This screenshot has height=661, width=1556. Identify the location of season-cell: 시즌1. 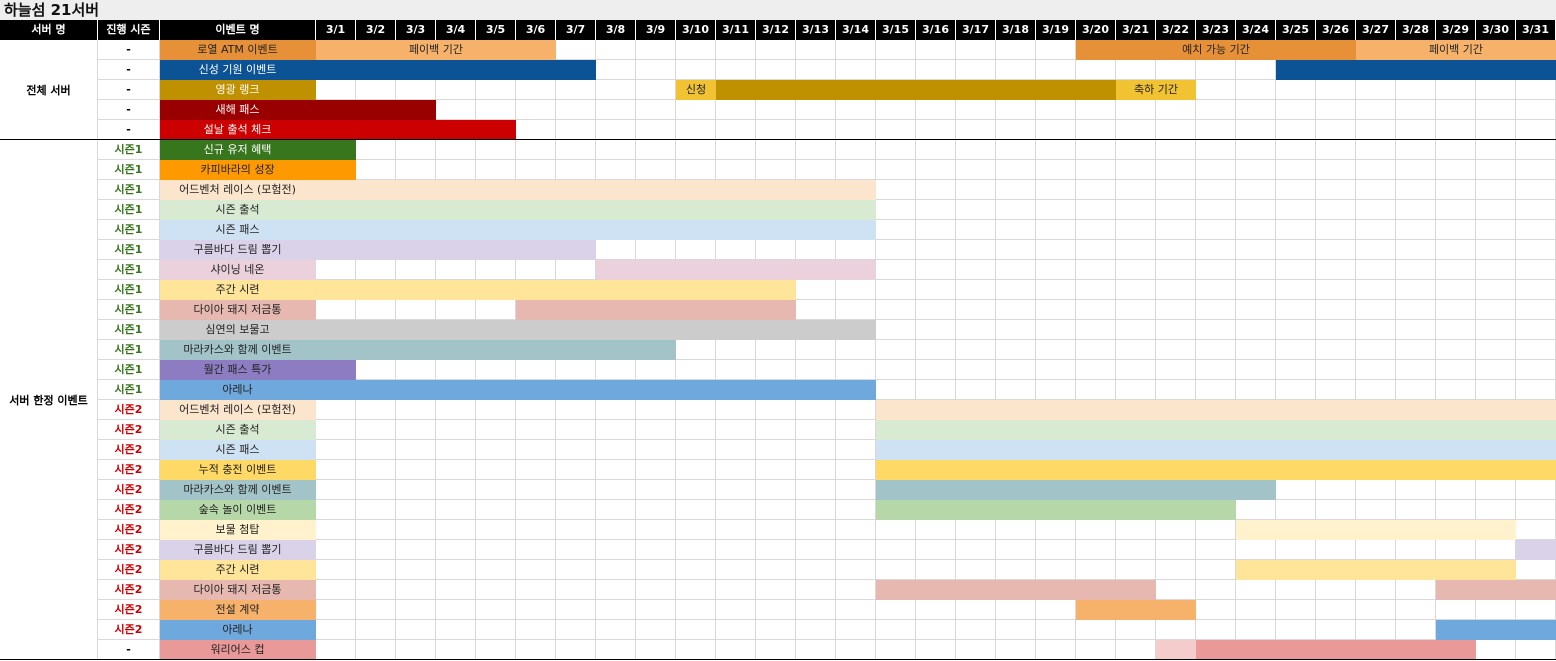
(129, 370).